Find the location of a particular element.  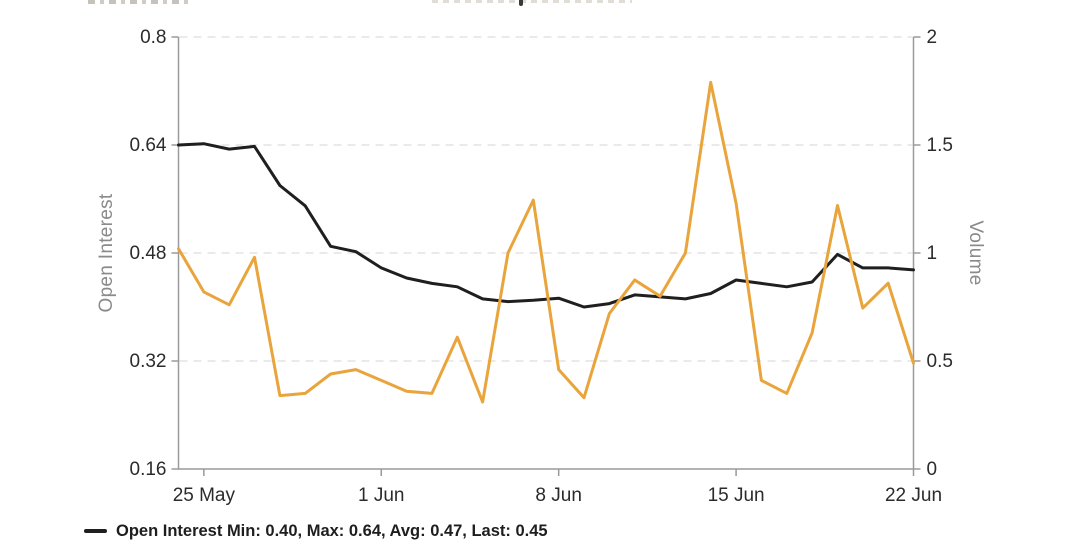

right-tick-label: 1.5 is located at coordinates (940, 145).